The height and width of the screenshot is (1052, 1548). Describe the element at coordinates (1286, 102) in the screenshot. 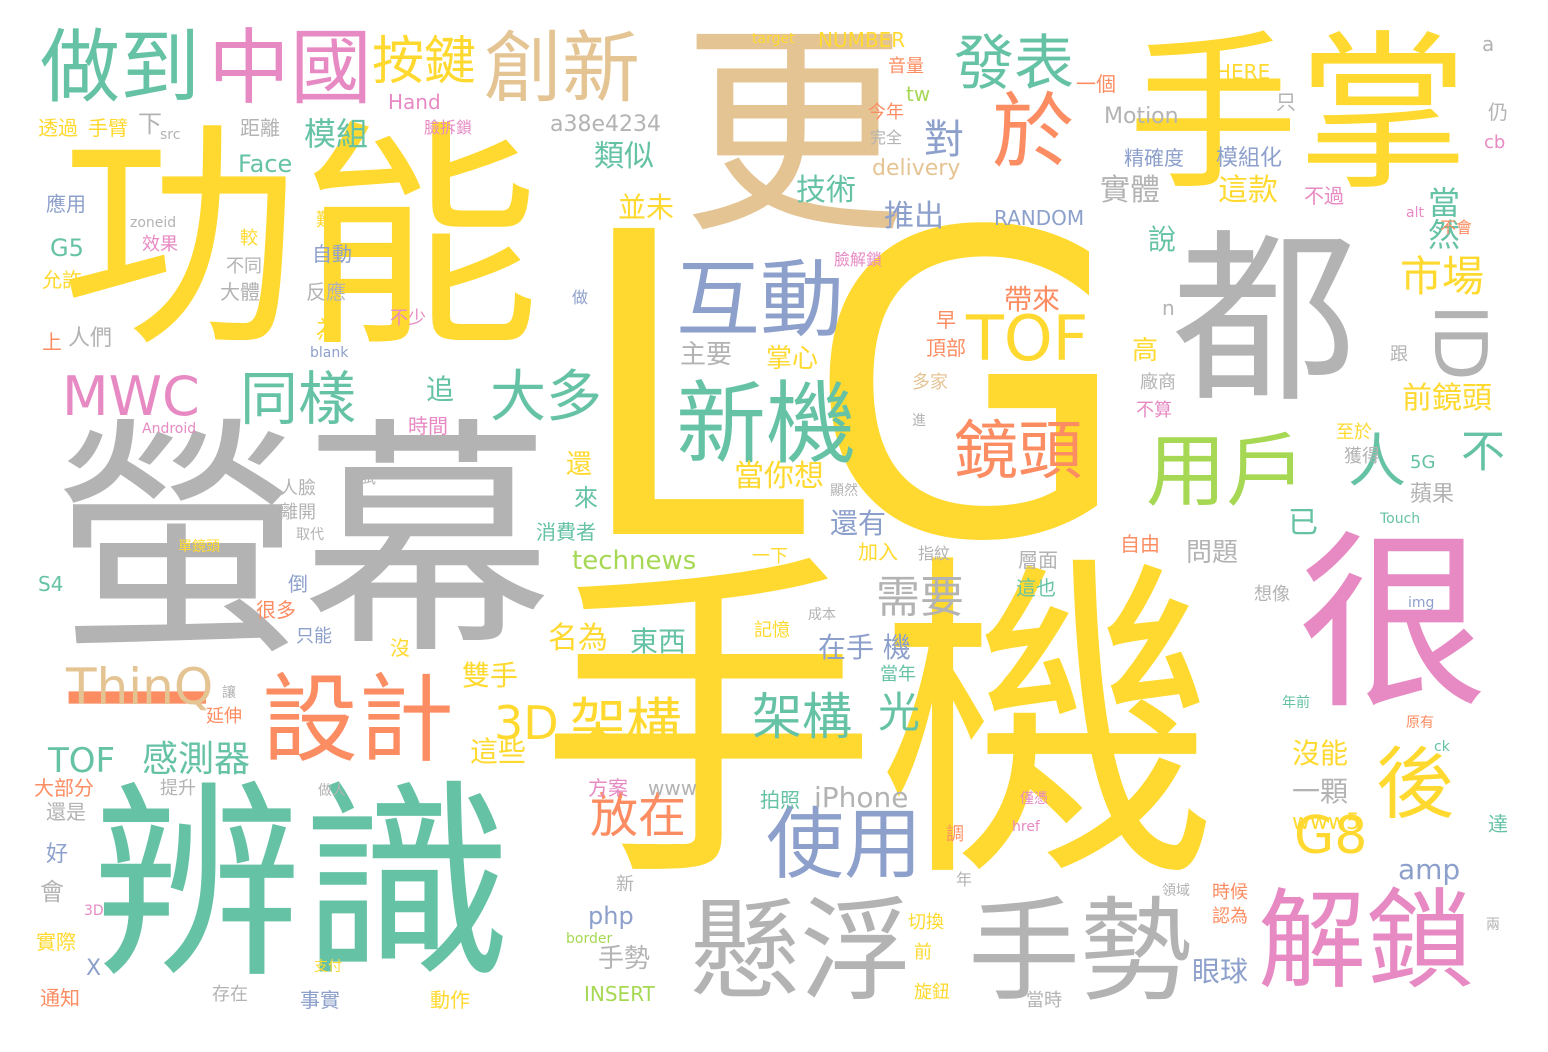

I see `word-zhi: 只` at that location.